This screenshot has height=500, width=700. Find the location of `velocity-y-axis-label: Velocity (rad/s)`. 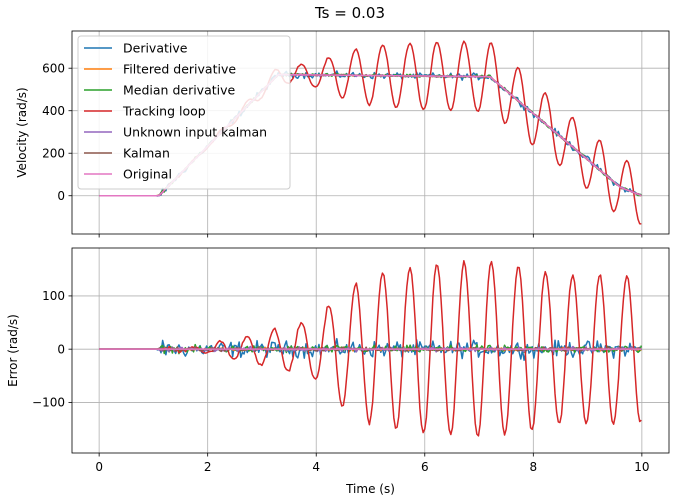

velocity-y-axis-label: Velocity (rad/s) is located at coordinates (22, 132).